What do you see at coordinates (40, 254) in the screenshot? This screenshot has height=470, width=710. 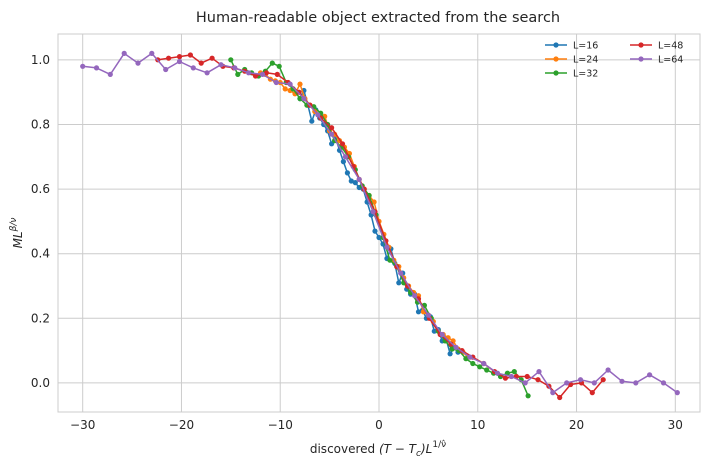 I see `y-tick-label: 0.4` at bounding box center [40, 254].